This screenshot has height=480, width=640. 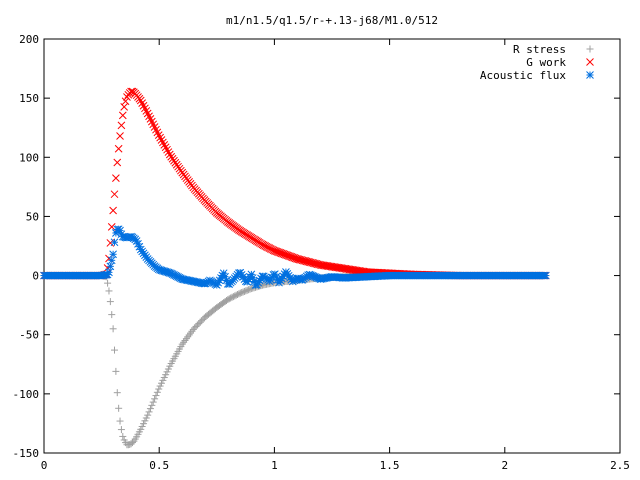 I want to click on y-tick-label: 0, so click(x=35, y=276).